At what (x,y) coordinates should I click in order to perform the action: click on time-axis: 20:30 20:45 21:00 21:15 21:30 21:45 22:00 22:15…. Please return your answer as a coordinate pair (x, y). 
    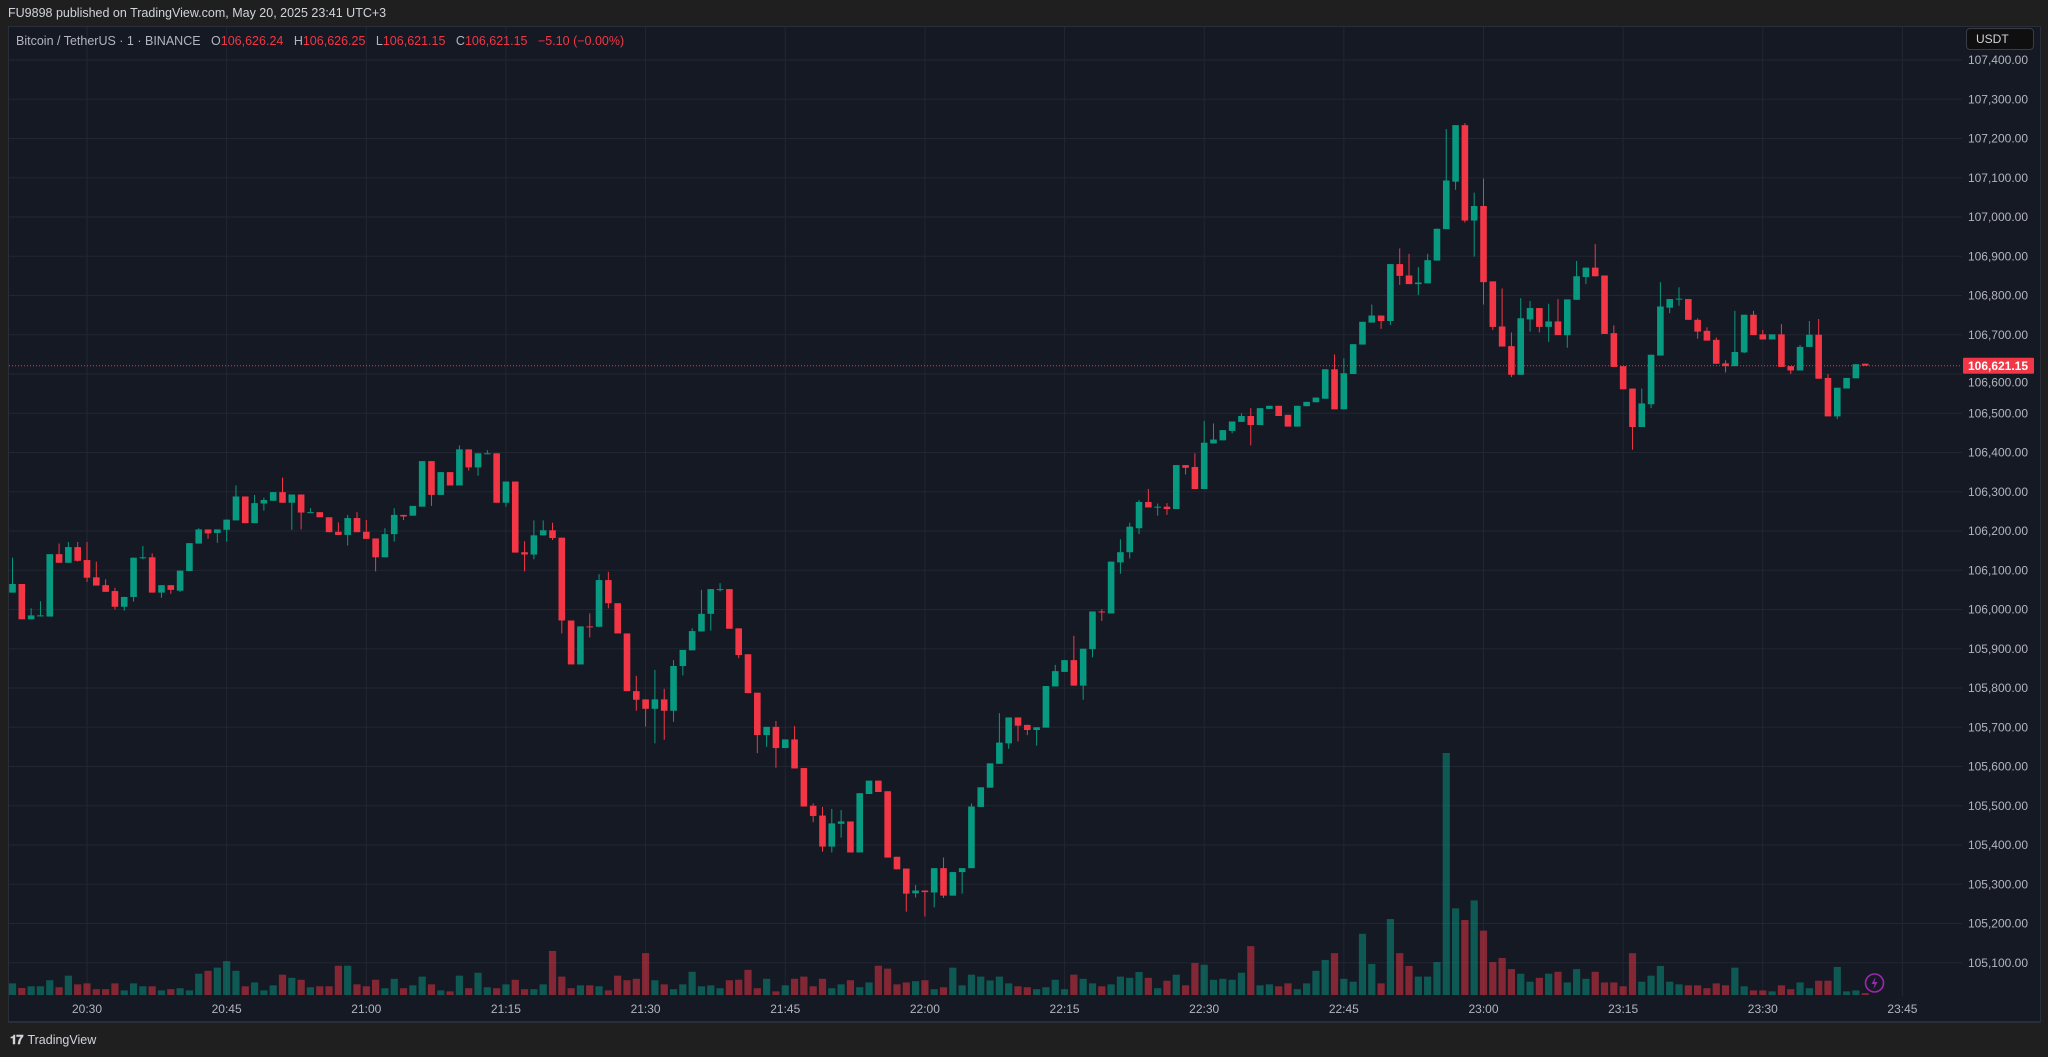
    Looking at the image, I should click on (1024, 1012).